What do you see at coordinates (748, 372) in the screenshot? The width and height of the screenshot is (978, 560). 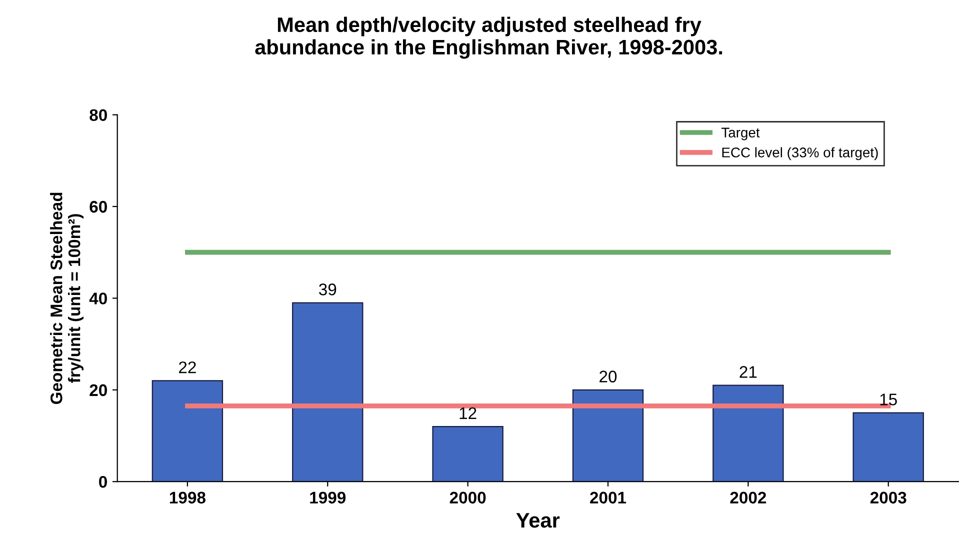 I see `data-label: 21` at bounding box center [748, 372].